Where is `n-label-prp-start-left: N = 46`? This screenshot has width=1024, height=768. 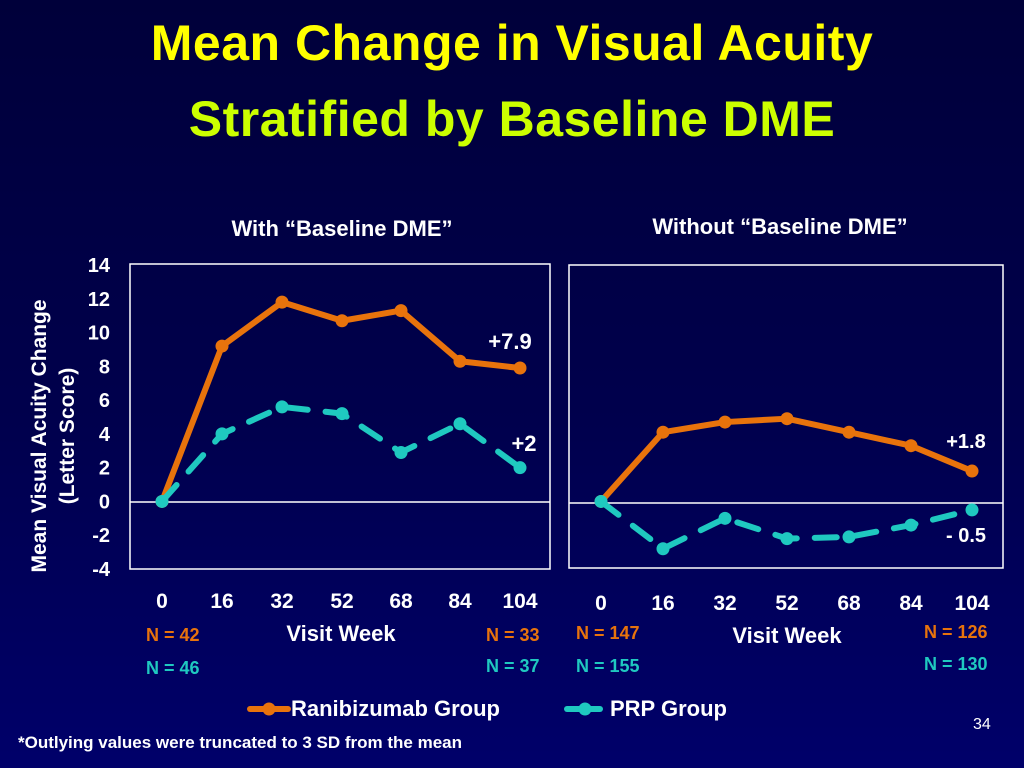
n-label-prp-start-left: N = 46 is located at coordinates (173, 668).